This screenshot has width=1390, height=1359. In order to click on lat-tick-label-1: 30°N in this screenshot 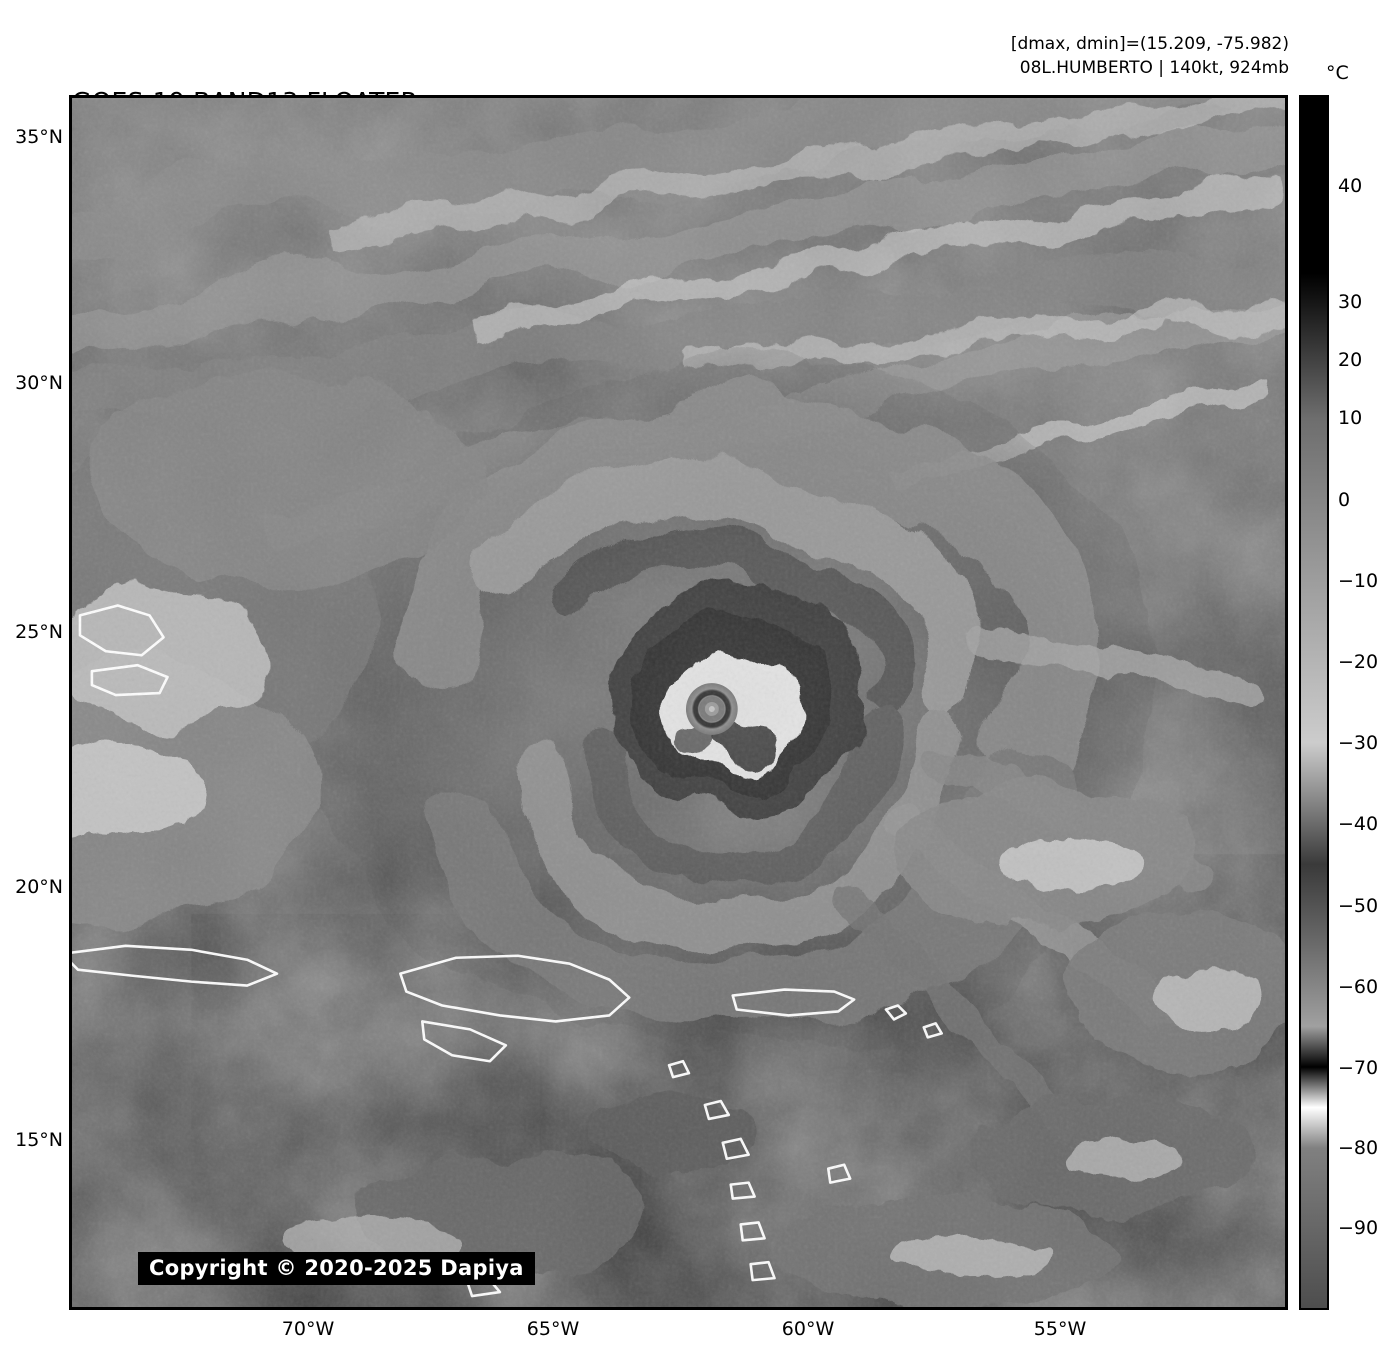, I will do `click(39, 383)`.